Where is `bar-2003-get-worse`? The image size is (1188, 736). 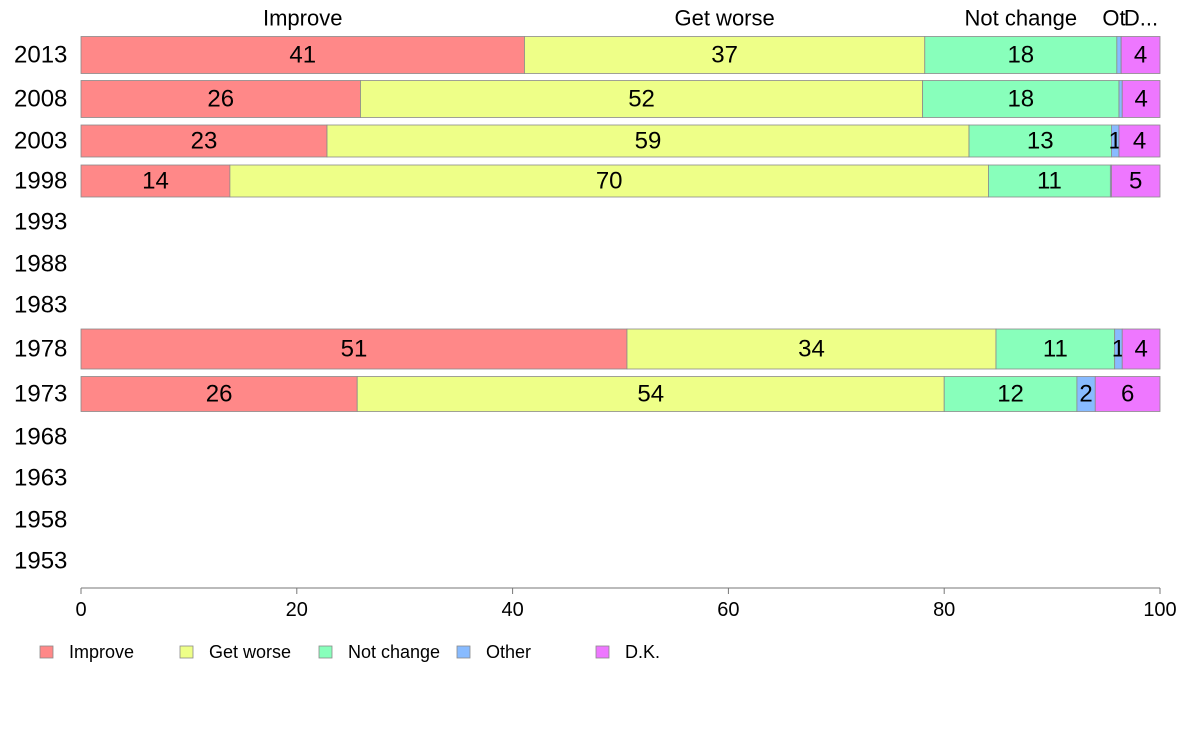
bar-2003-get-worse is located at coordinates (648, 141).